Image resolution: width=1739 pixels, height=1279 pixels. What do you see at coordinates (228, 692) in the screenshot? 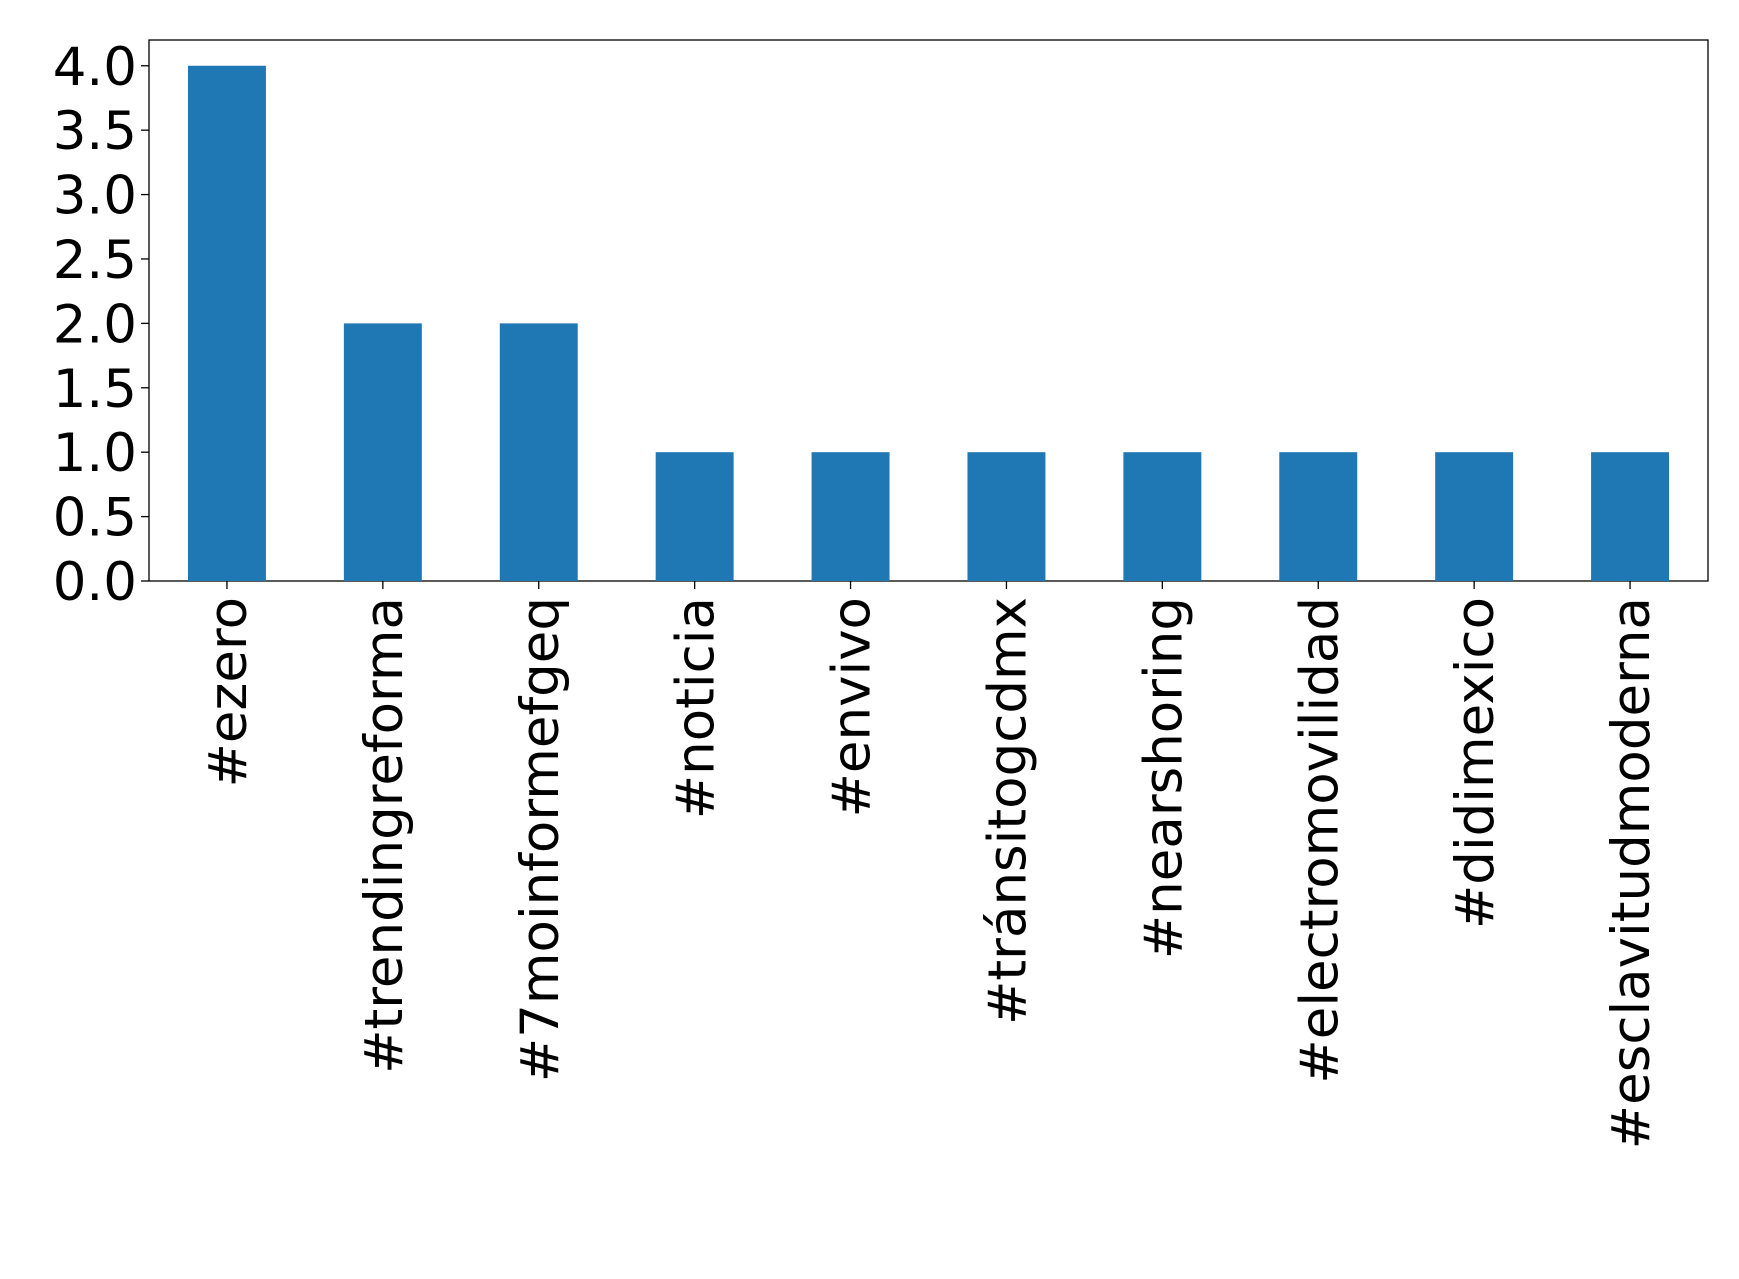
I see `x-tick-label: #ezero` at bounding box center [228, 692].